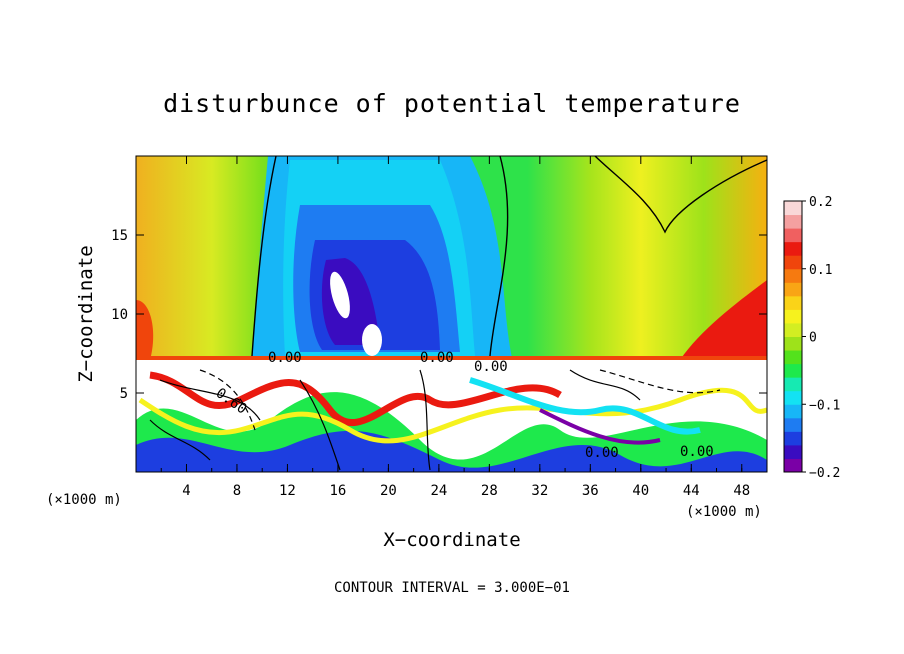  What do you see at coordinates (489, 491) in the screenshot?
I see `x-tick-label: 28` at bounding box center [489, 491].